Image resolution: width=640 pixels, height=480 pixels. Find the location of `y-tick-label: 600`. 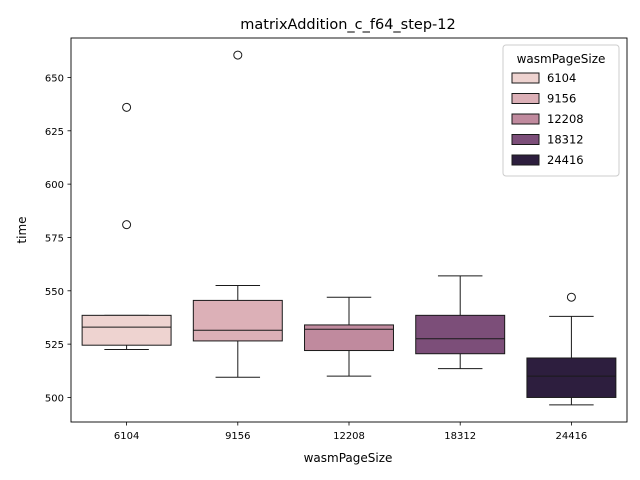

y-tick-label: 600 is located at coordinates (54, 185).